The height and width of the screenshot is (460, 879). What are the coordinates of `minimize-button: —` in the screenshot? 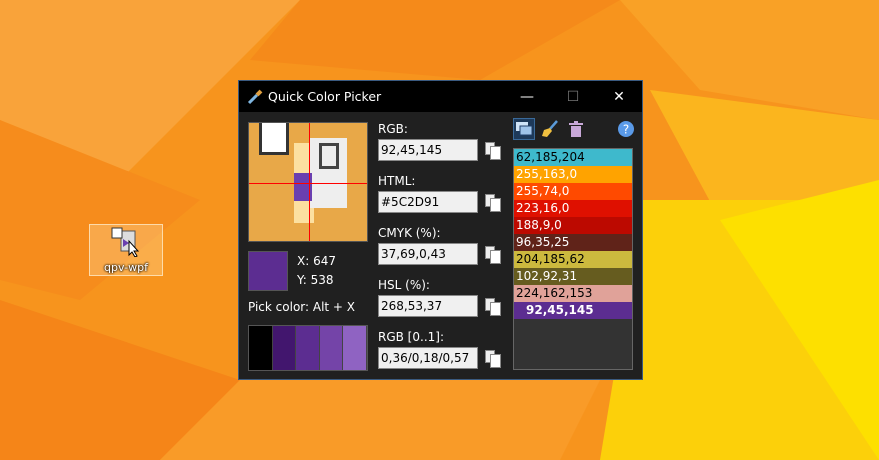 It's located at (527, 96).